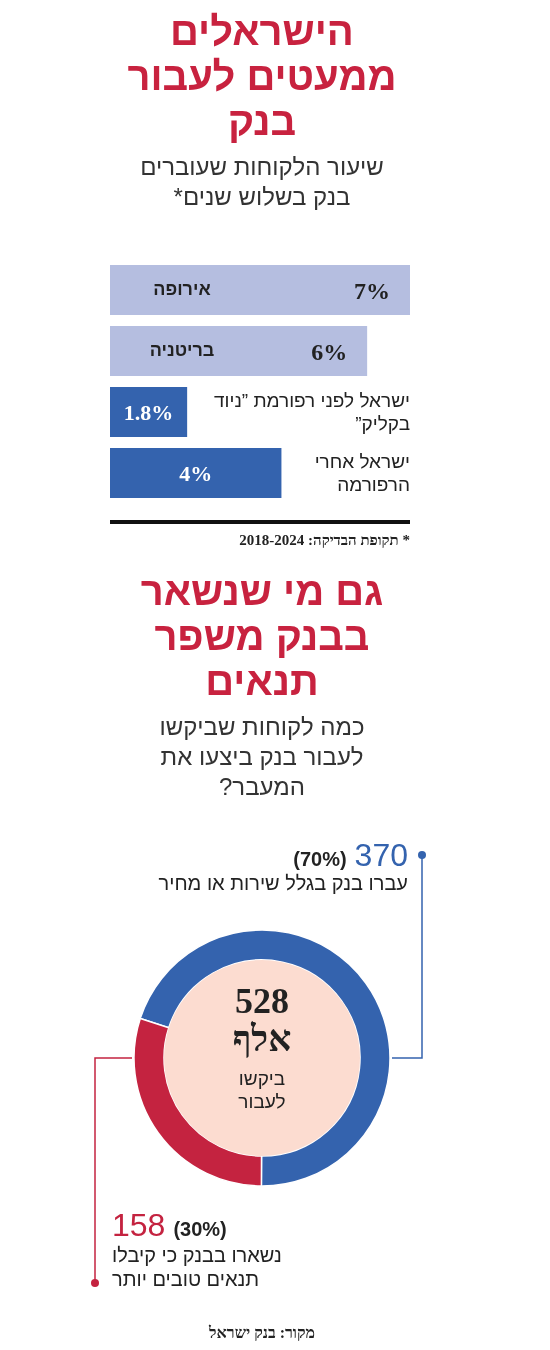  I want to click on data-label: 1.8%, so click(148, 412).